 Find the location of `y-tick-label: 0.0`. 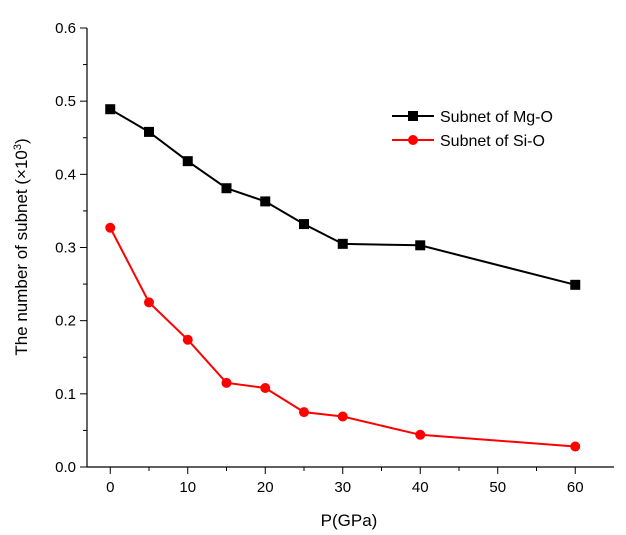

y-tick-label: 0.0 is located at coordinates (65, 467).